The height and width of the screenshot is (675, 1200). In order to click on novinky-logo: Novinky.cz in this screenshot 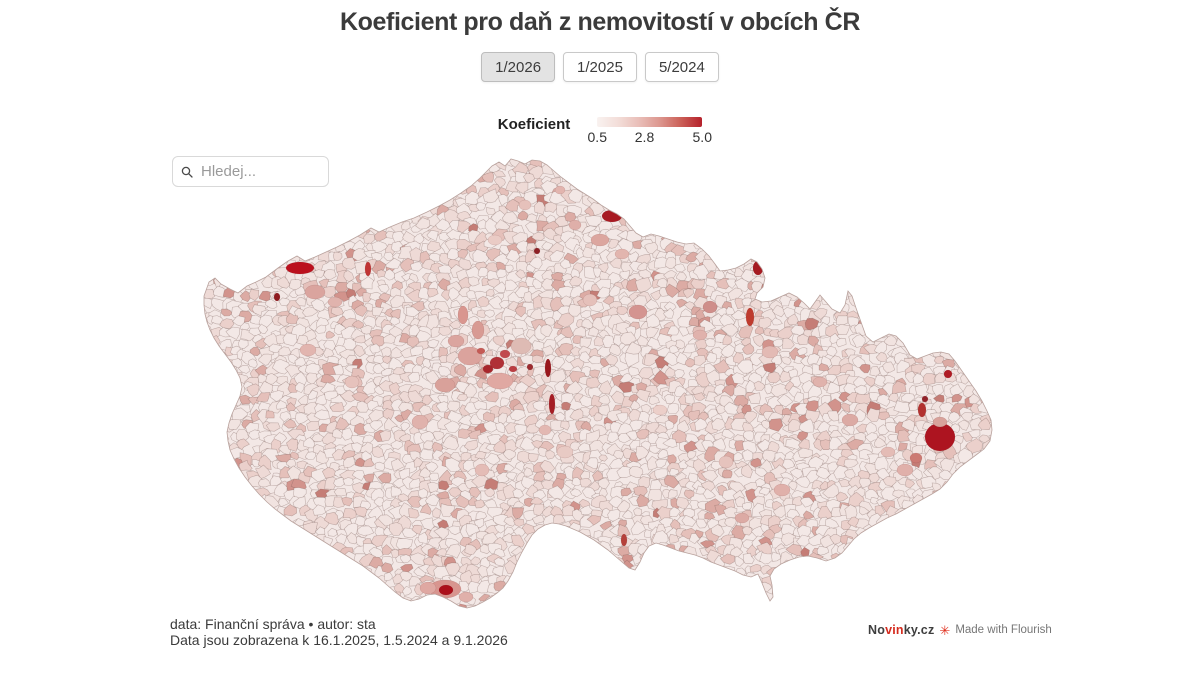, I will do `click(901, 630)`.